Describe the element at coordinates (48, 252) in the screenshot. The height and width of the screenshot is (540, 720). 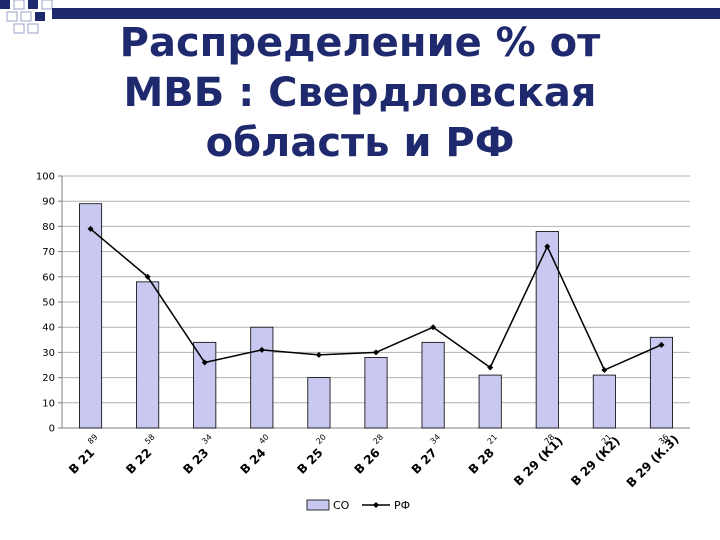
I see `y-tick-label: 70` at that location.